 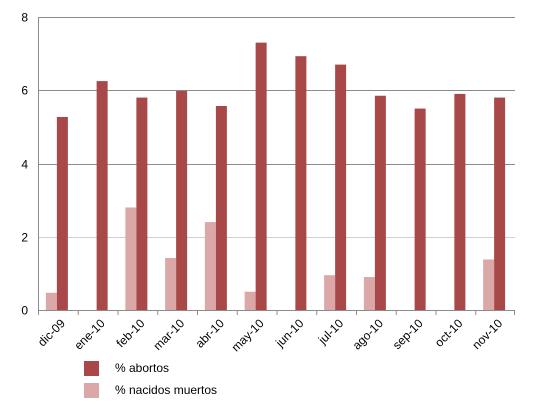 I want to click on legend-item-nacidos-muertos: % nacidos muertos, so click(x=150, y=390).